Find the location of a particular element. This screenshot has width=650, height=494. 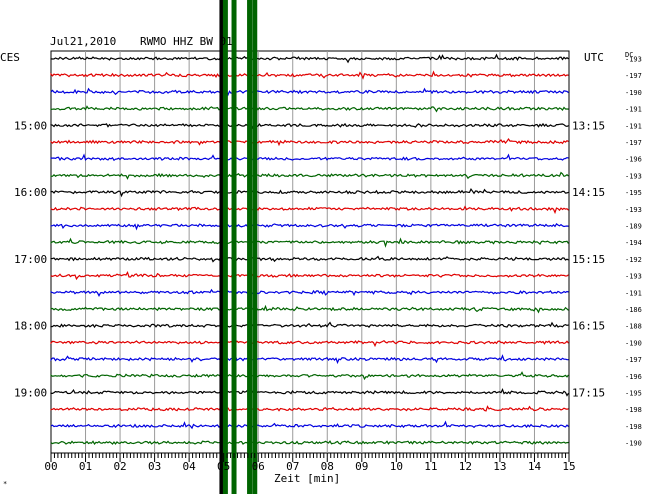

right-time-label: 17:15 is located at coordinates (588, 393).